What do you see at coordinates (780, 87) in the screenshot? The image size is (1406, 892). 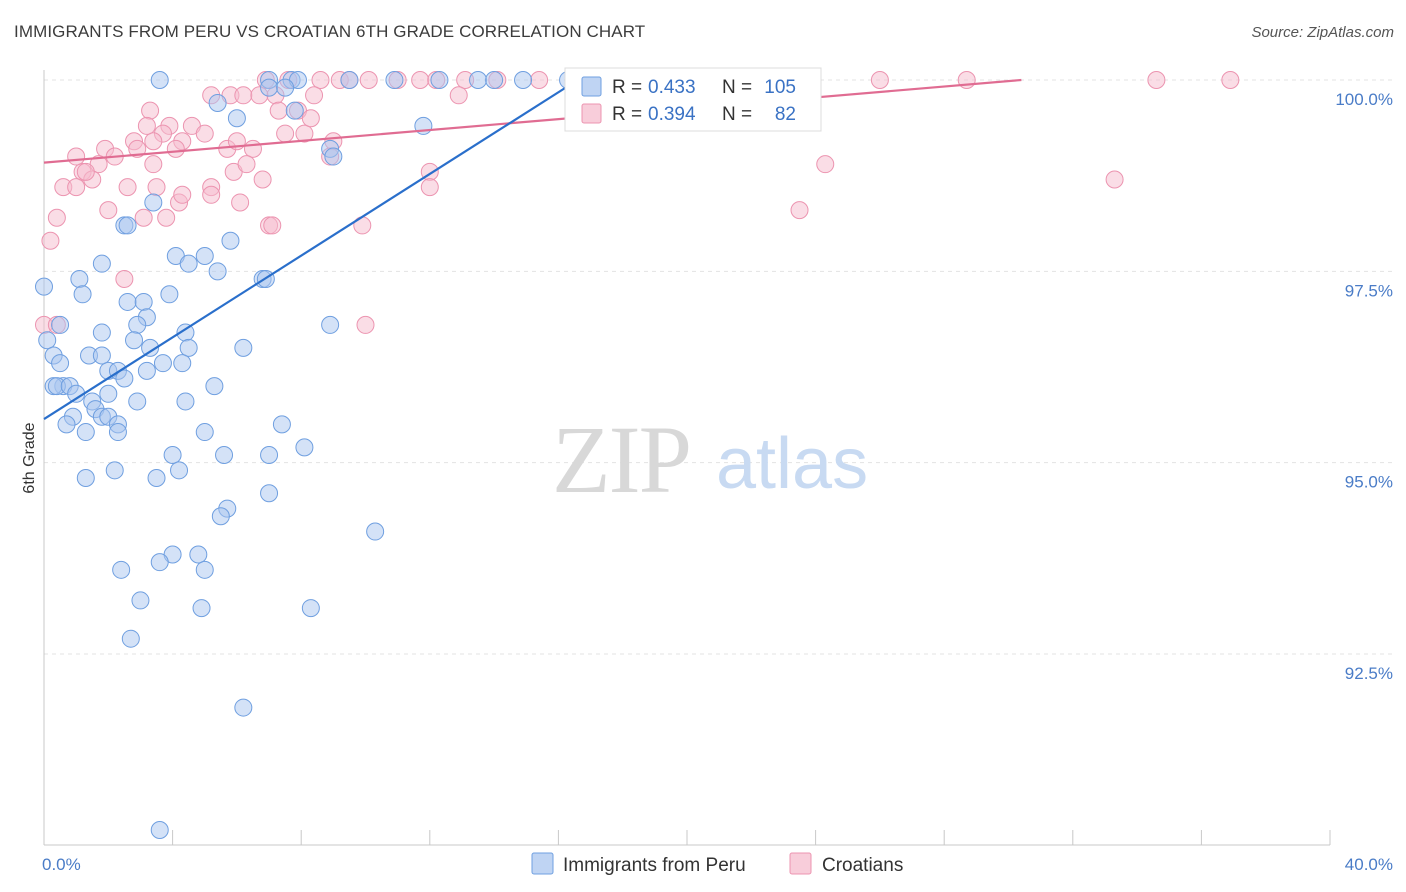 I see `peru-n-value: 105` at bounding box center [780, 87].